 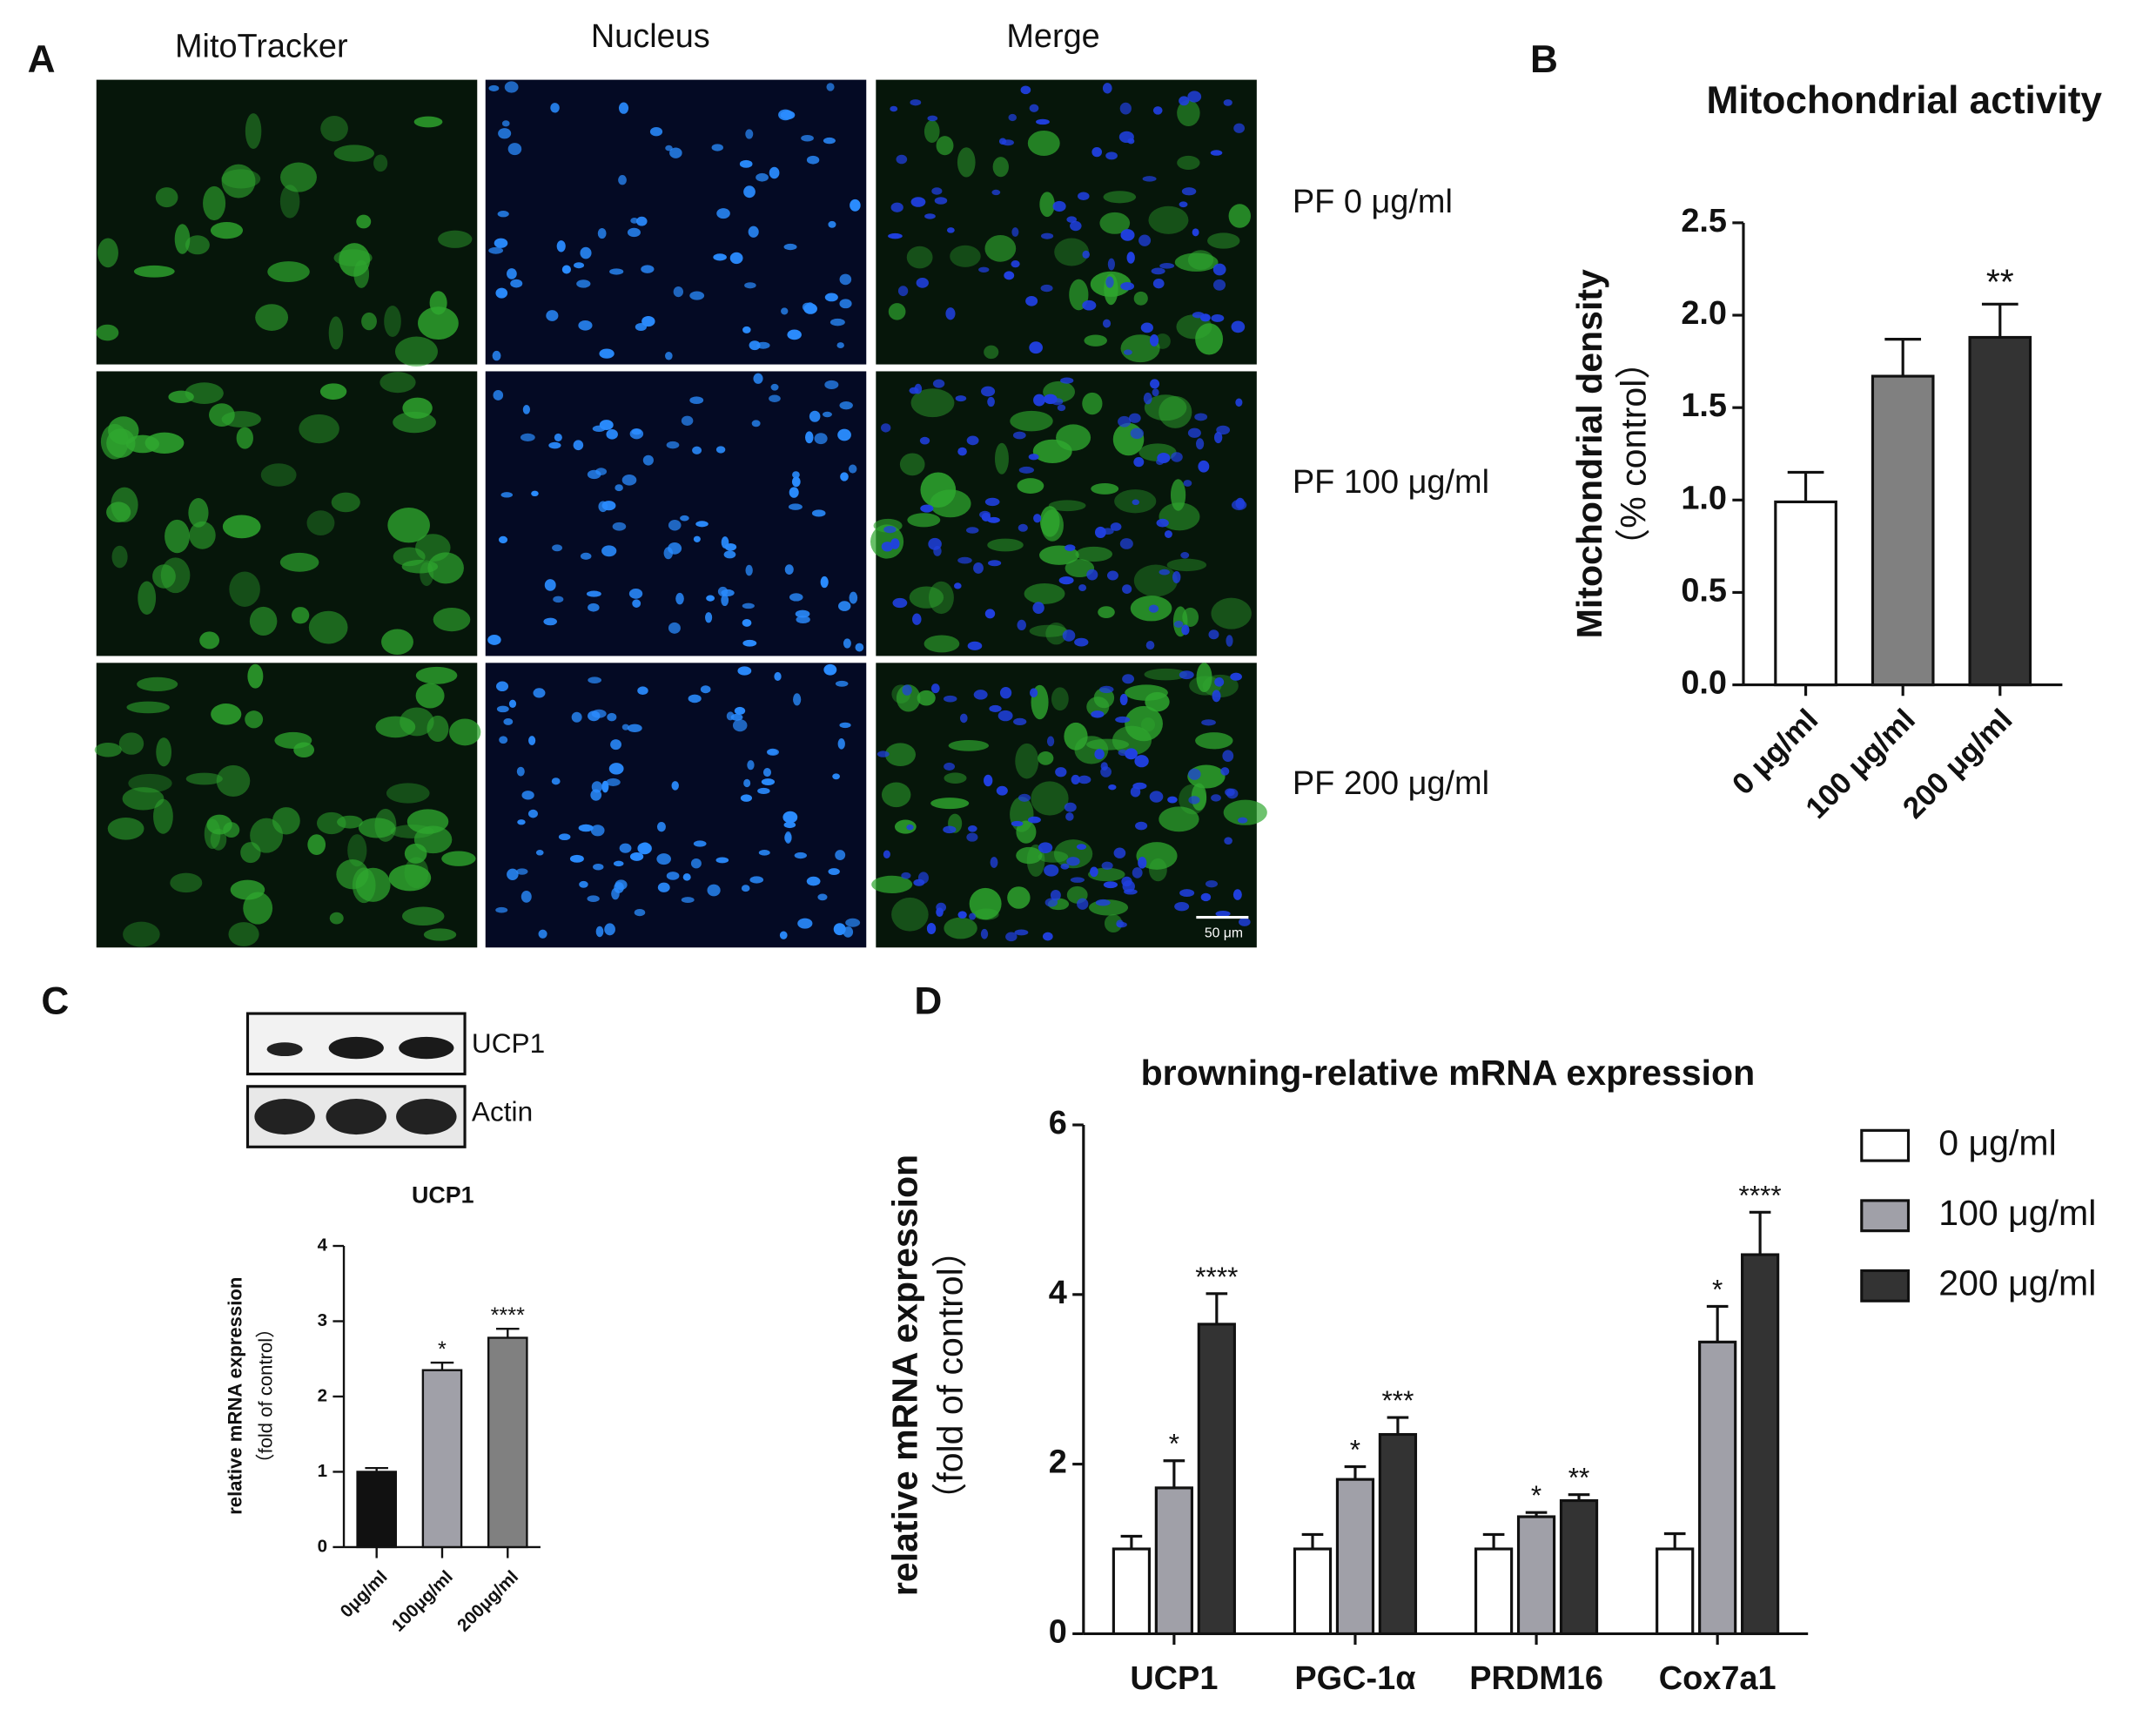 What do you see at coordinates (508, 1043) in the screenshot?
I see `blot-label: UCP1` at bounding box center [508, 1043].